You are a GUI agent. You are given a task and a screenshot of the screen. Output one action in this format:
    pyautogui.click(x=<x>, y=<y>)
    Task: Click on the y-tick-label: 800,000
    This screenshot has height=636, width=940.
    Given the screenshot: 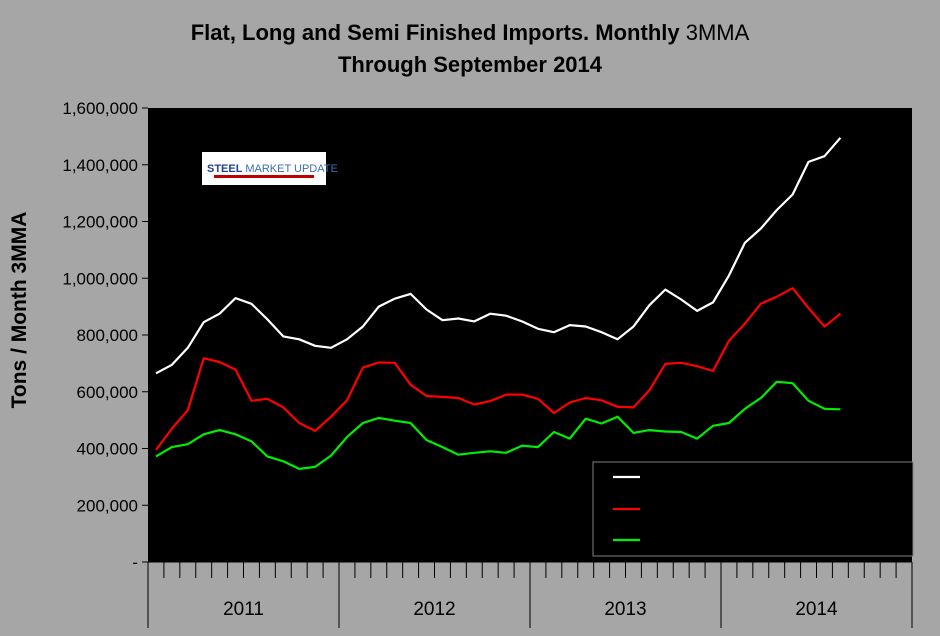 What is the action you would take?
    pyautogui.click(x=107, y=335)
    